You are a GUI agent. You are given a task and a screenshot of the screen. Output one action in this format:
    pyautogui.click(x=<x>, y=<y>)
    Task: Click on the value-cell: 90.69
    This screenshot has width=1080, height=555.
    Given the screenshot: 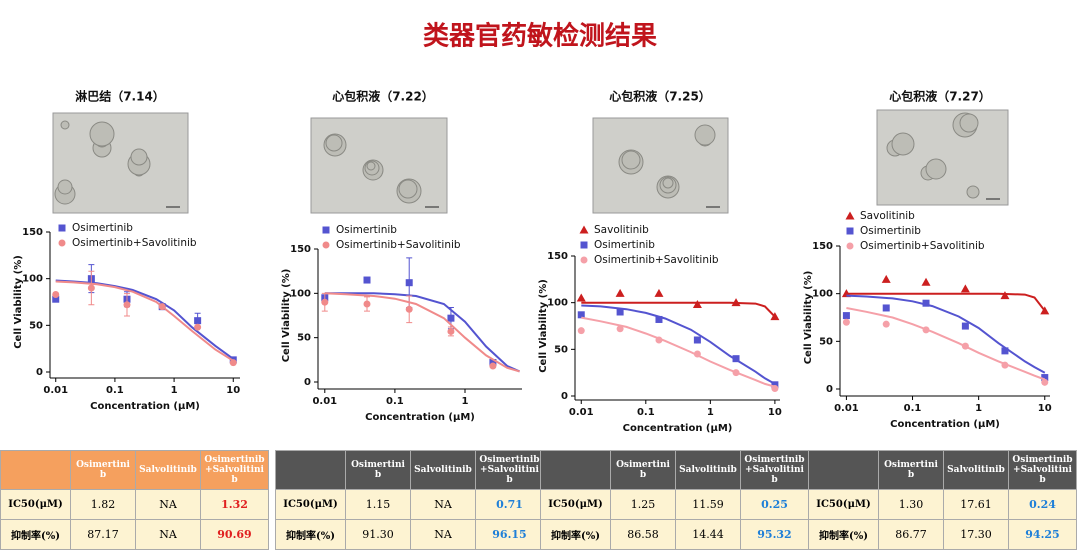 What is the action you would take?
    pyautogui.click(x=234, y=534)
    